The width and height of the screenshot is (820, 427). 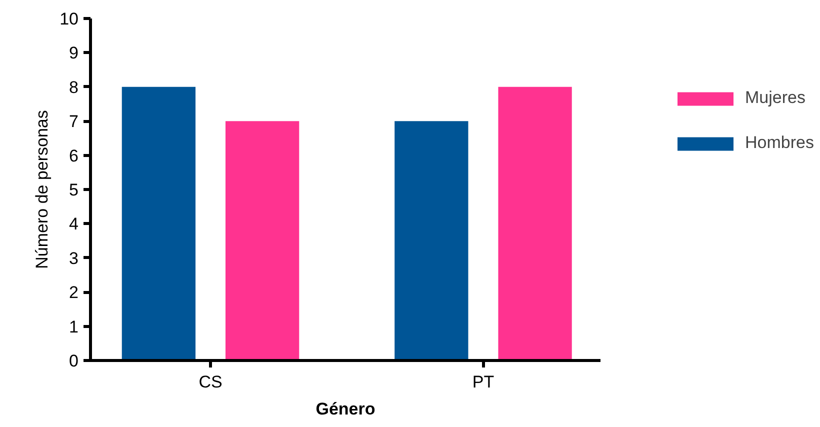 I want to click on x-axis-title: Género, so click(x=346, y=409).